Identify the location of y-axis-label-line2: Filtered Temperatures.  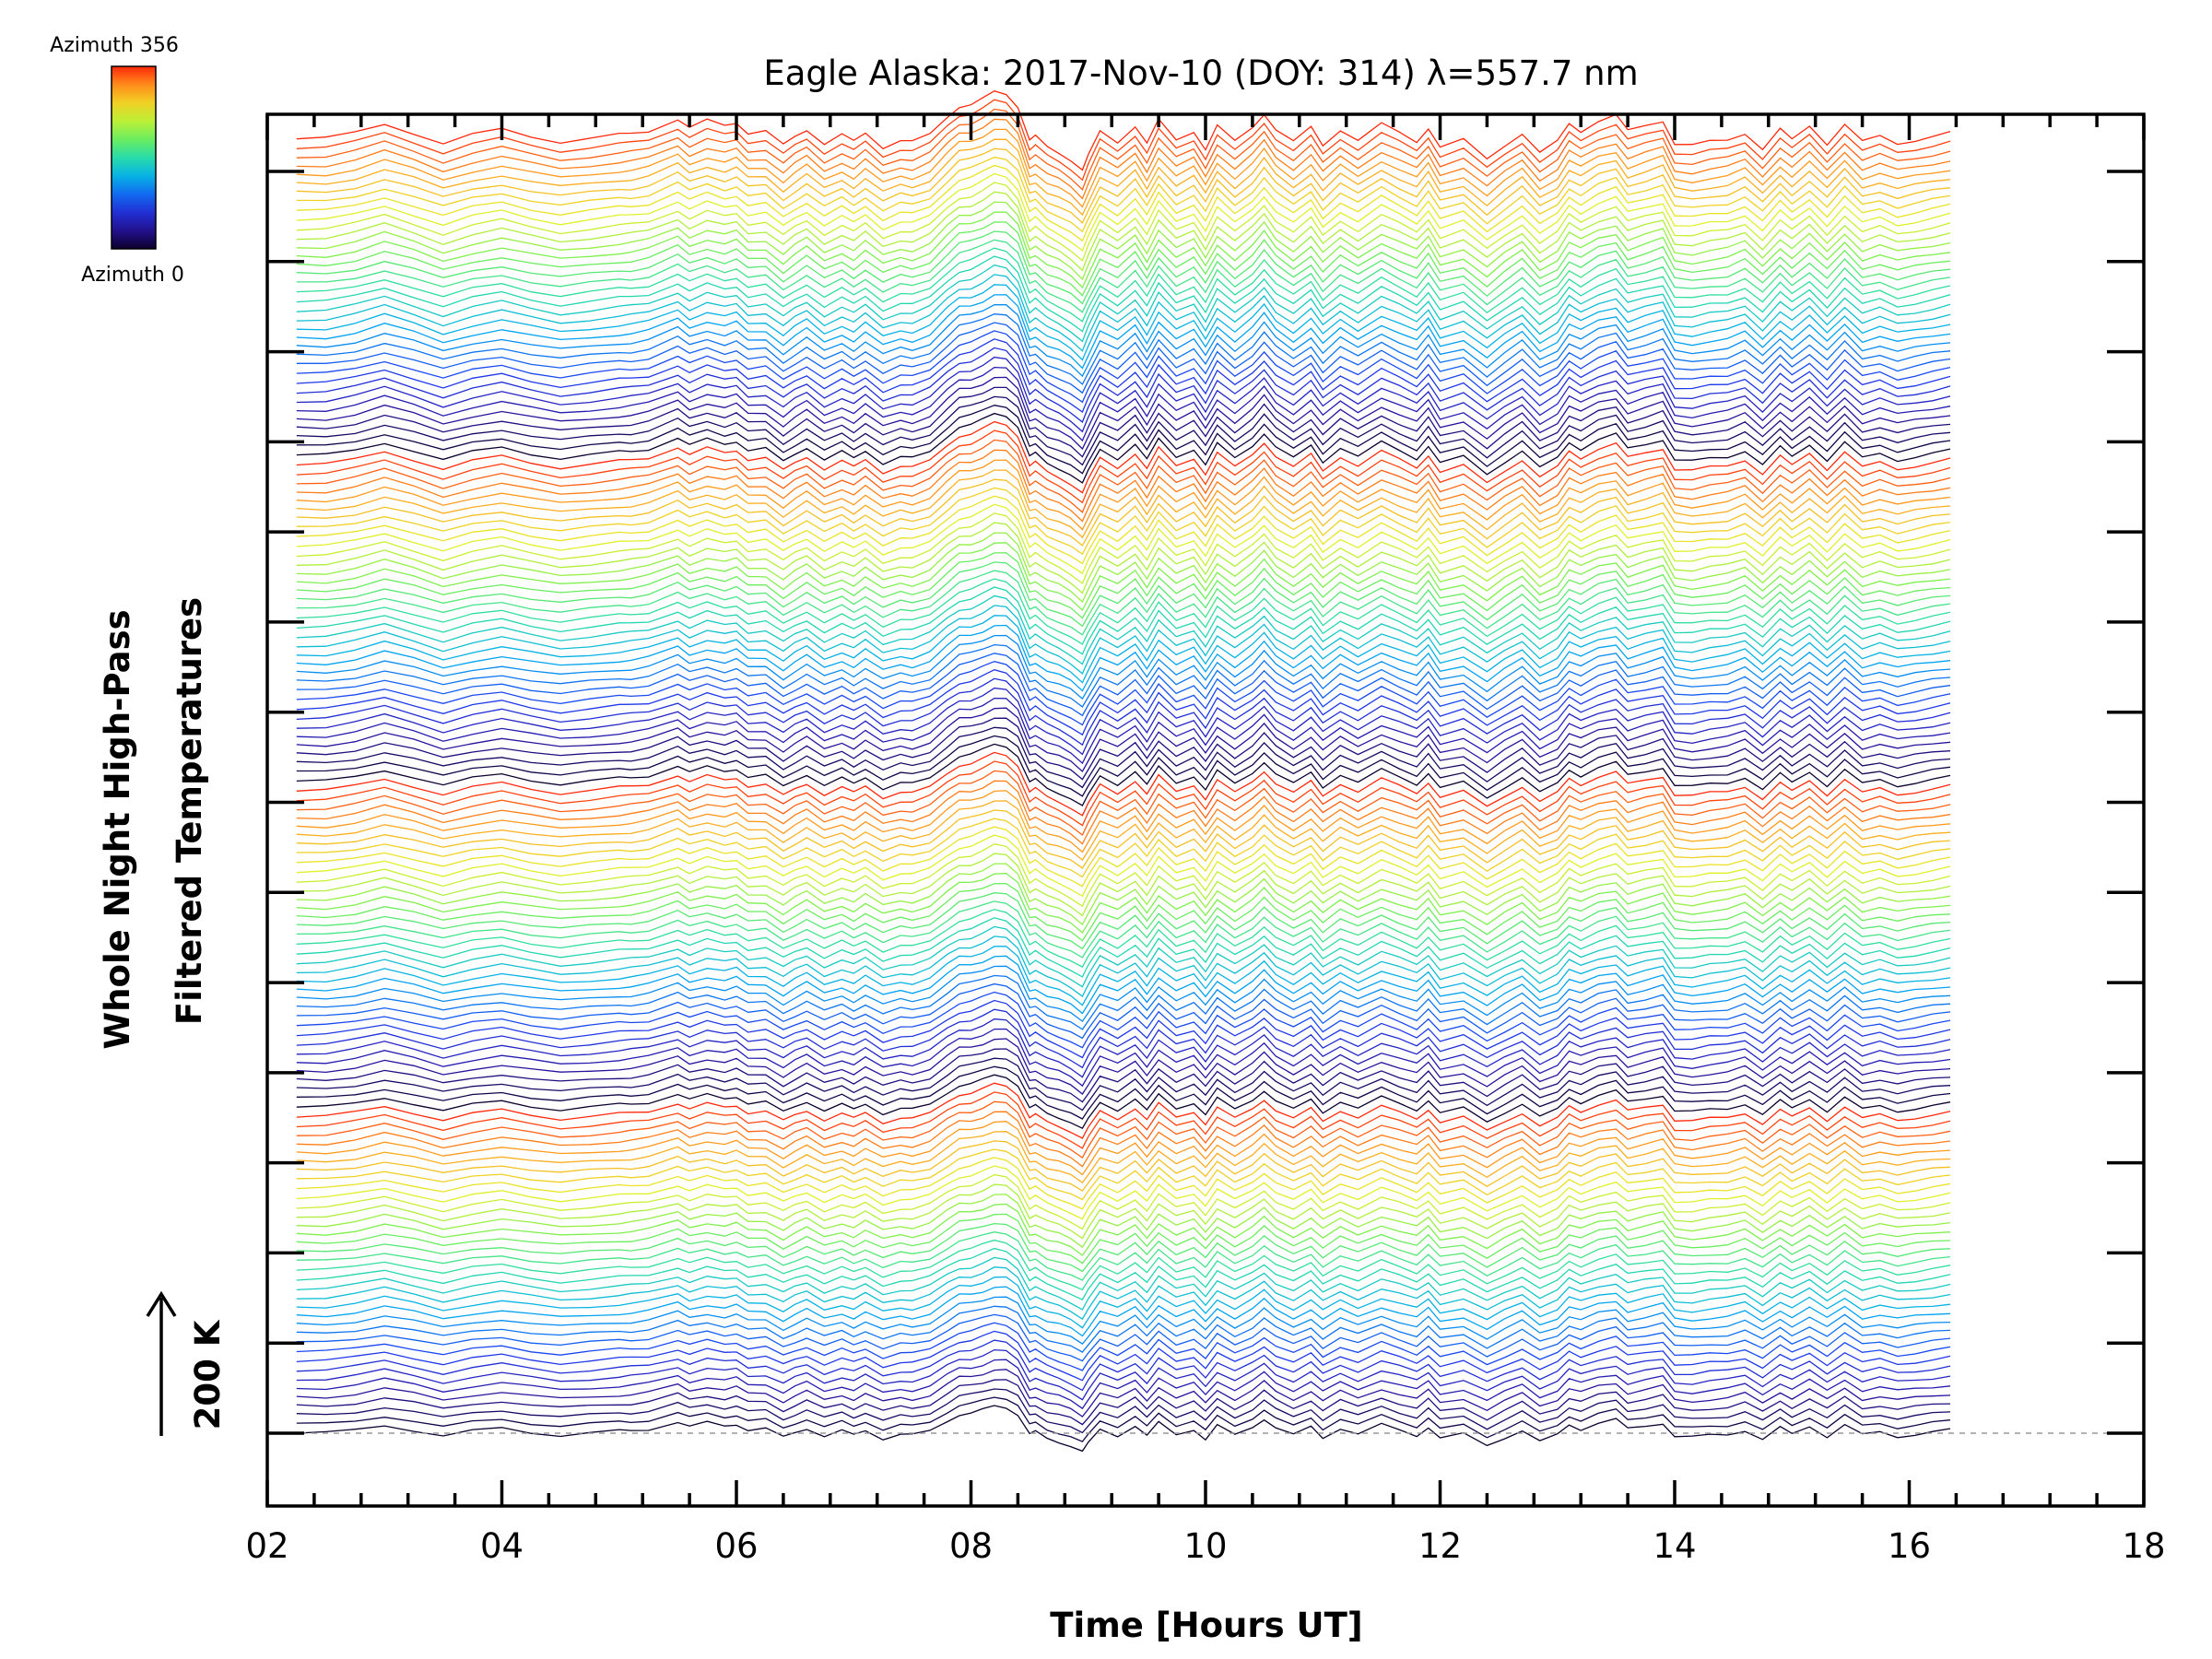
(189, 811).